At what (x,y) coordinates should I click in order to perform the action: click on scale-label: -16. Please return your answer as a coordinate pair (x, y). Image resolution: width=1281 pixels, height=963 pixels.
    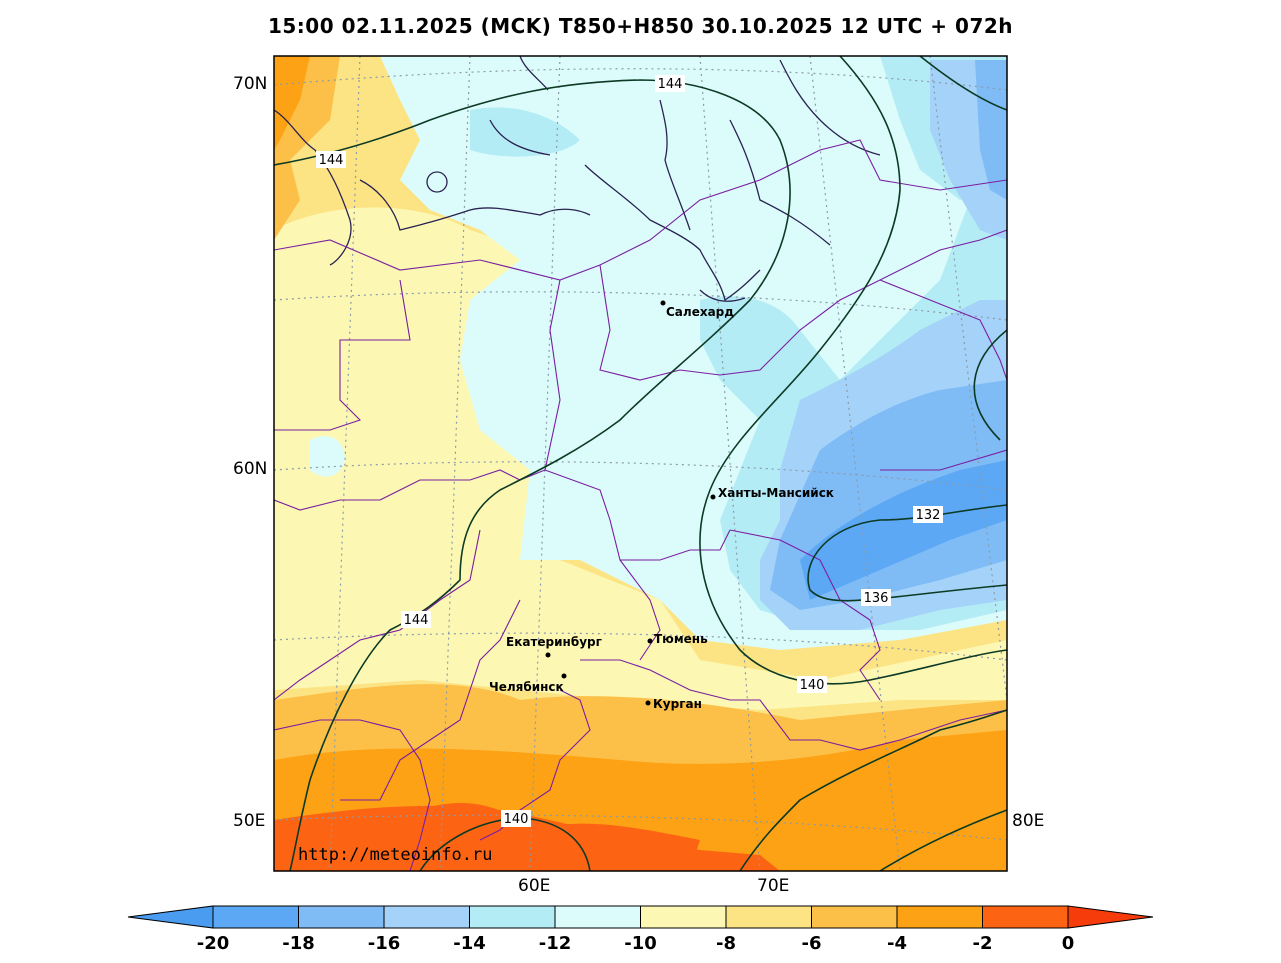
    Looking at the image, I should click on (384, 943).